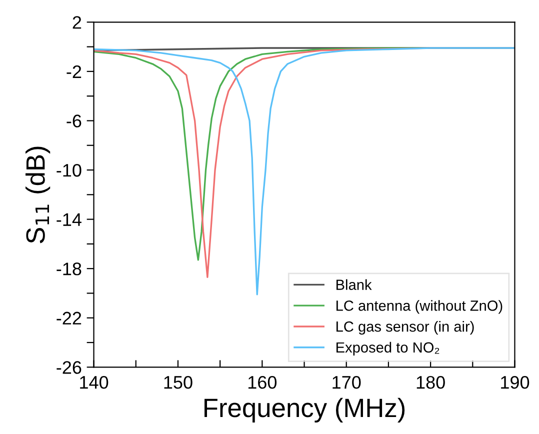 The width and height of the screenshot is (539, 434). What do you see at coordinates (69, 367) in the screenshot?
I see `y-tick-label: -26` at bounding box center [69, 367].